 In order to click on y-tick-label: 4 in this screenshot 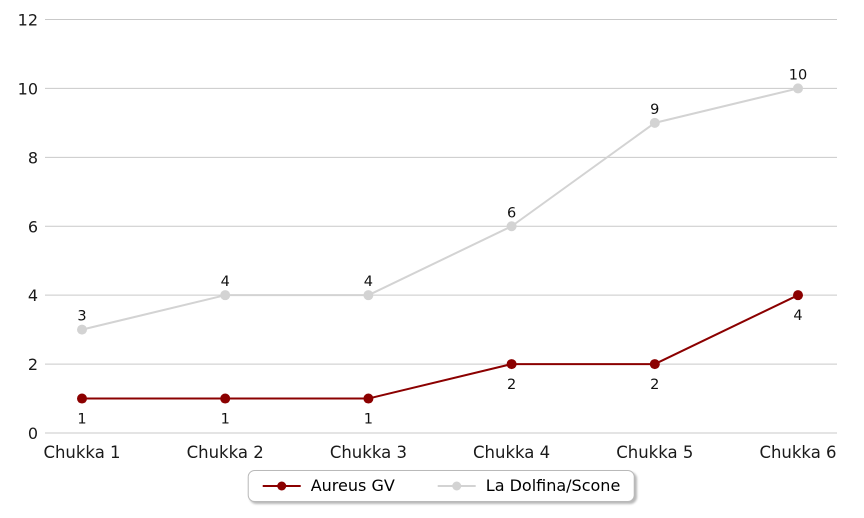, I will do `click(33, 295)`.